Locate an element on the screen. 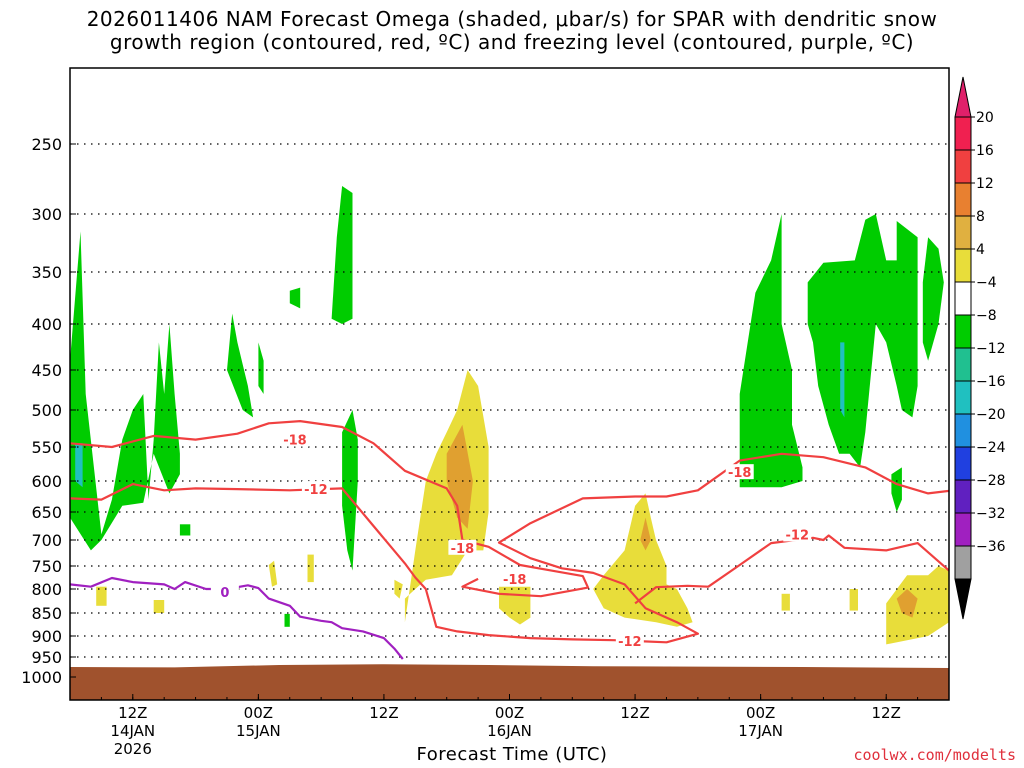 The height and width of the screenshot is (768, 1024). y-tick-label-350: 350 is located at coordinates (46, 272).